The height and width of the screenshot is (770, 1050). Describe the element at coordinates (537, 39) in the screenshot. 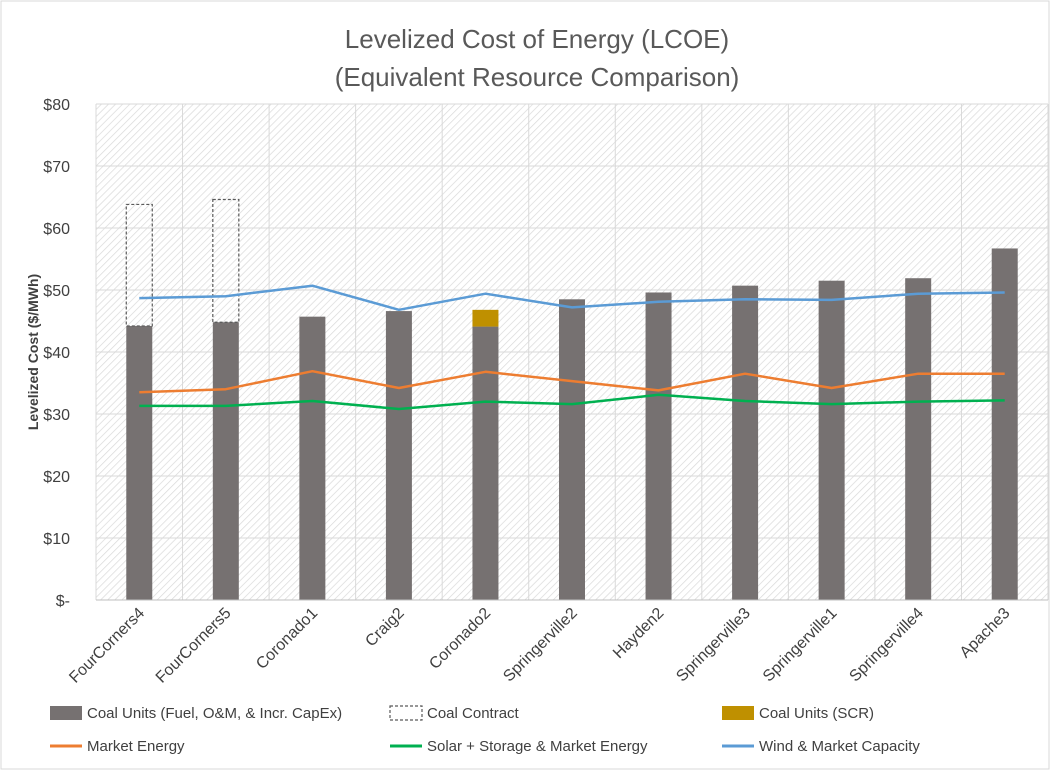

I see `chart-title: Levelized Cost of Energy (LCOE)` at that location.